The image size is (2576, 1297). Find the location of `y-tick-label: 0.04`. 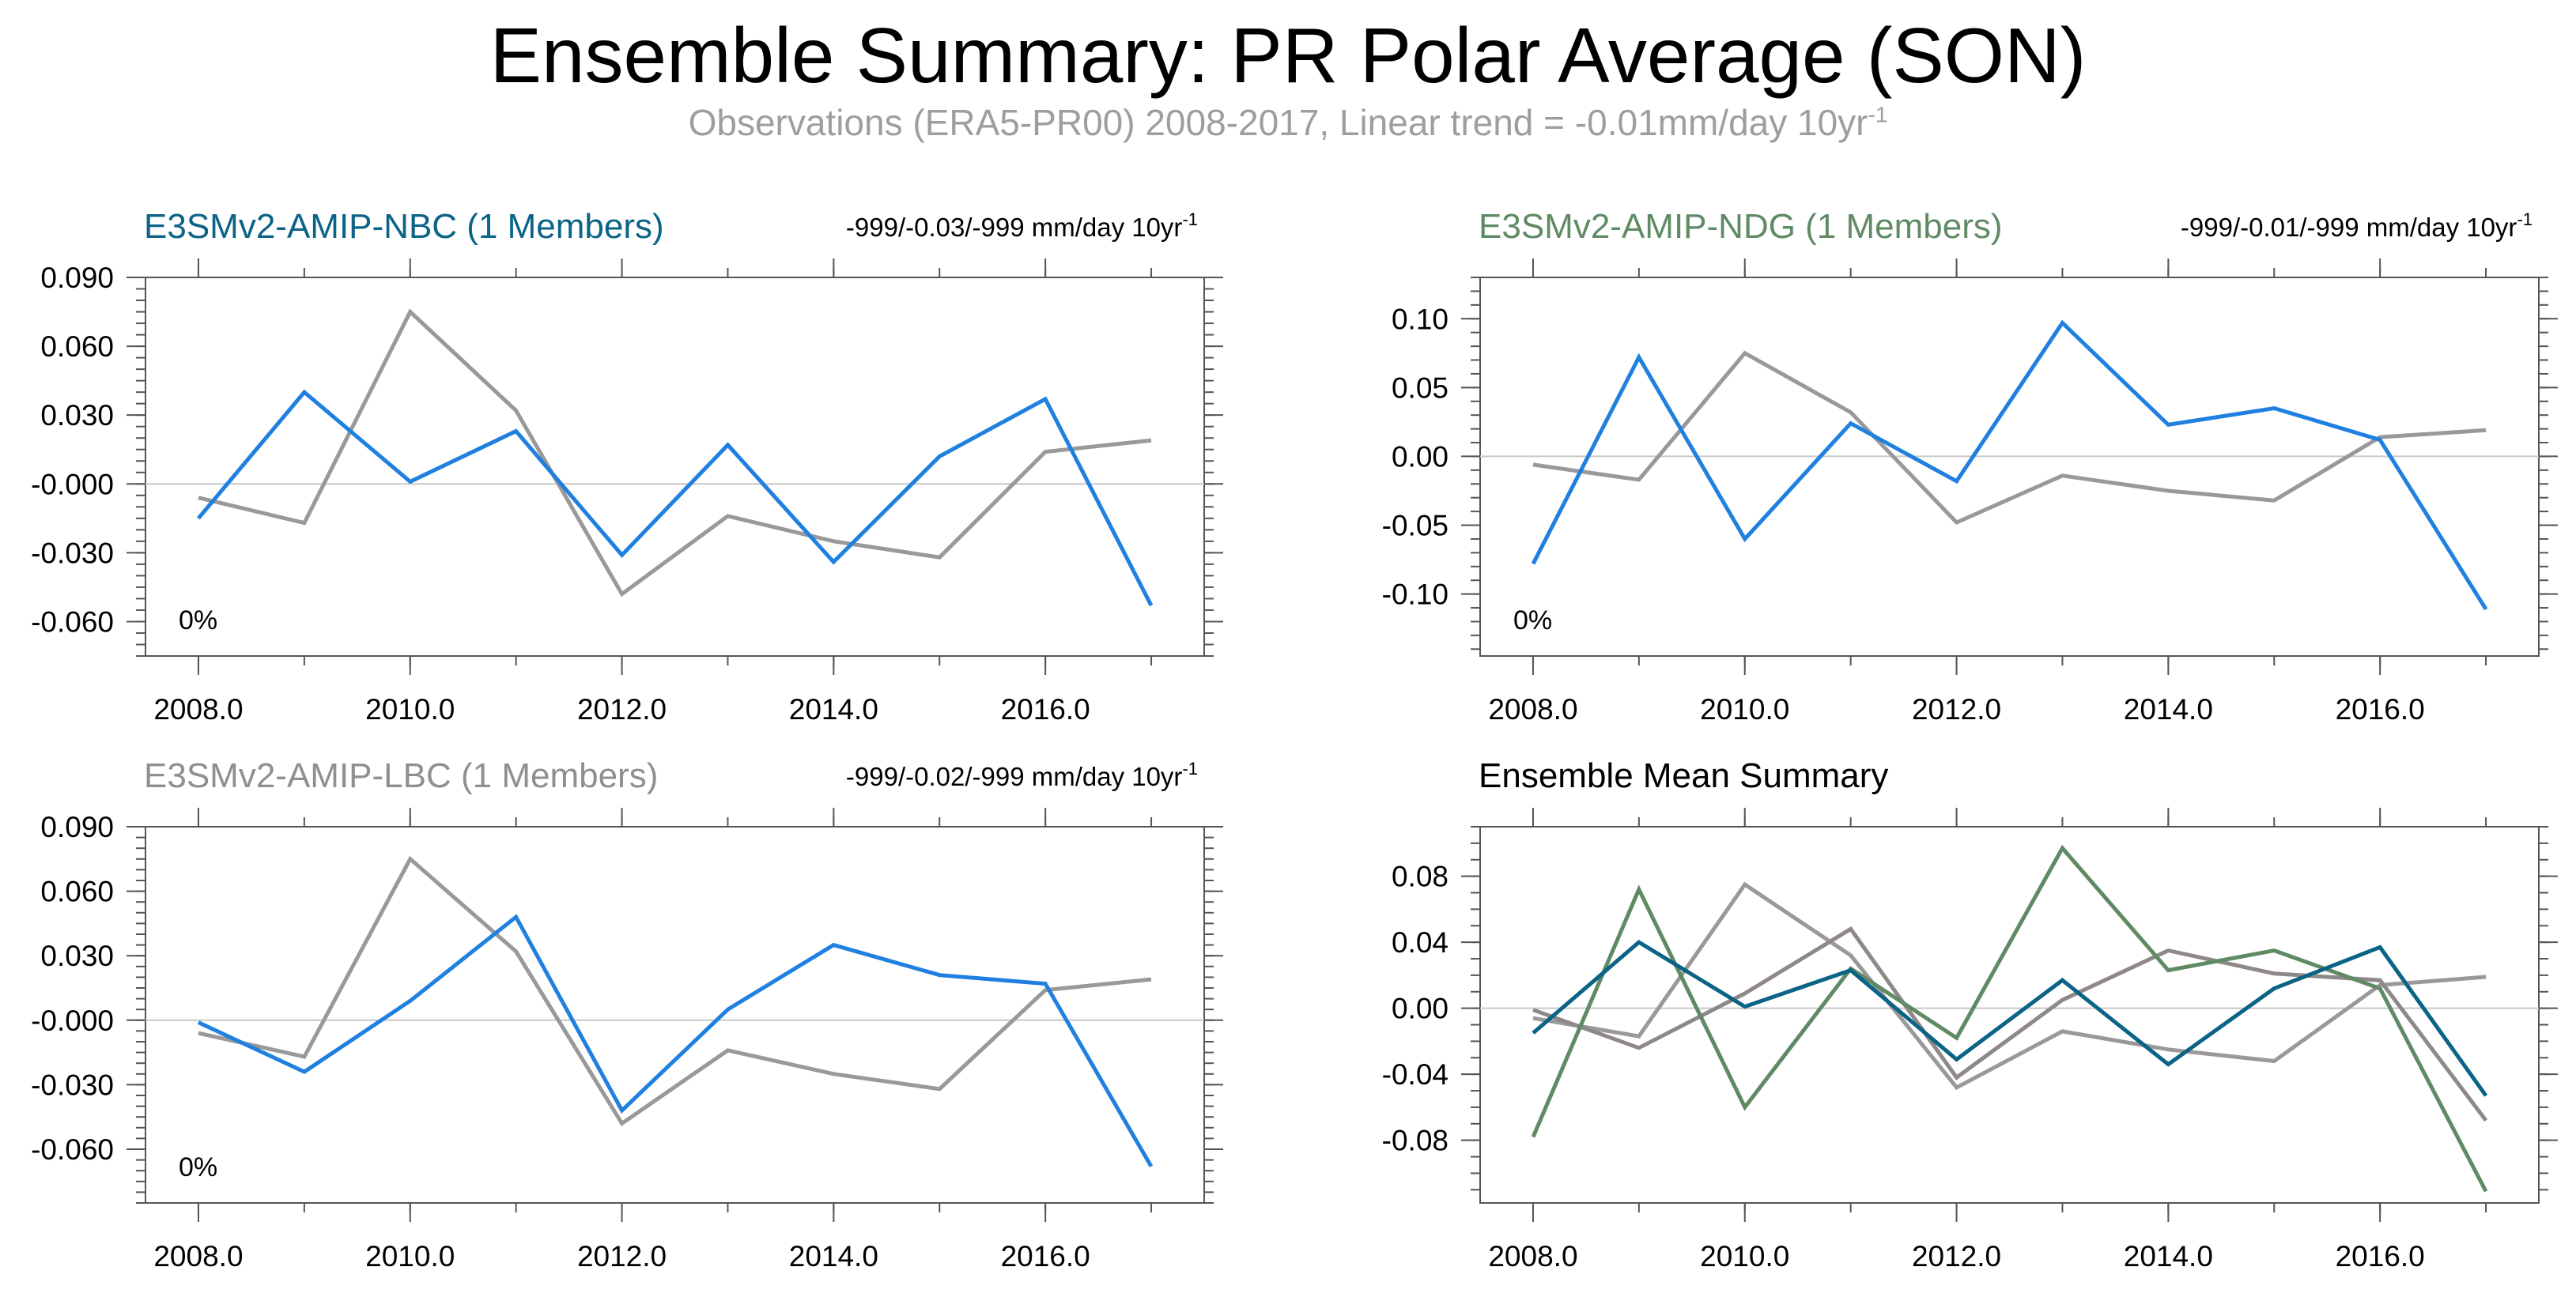

y-tick-label: 0.04 is located at coordinates (1420, 943).